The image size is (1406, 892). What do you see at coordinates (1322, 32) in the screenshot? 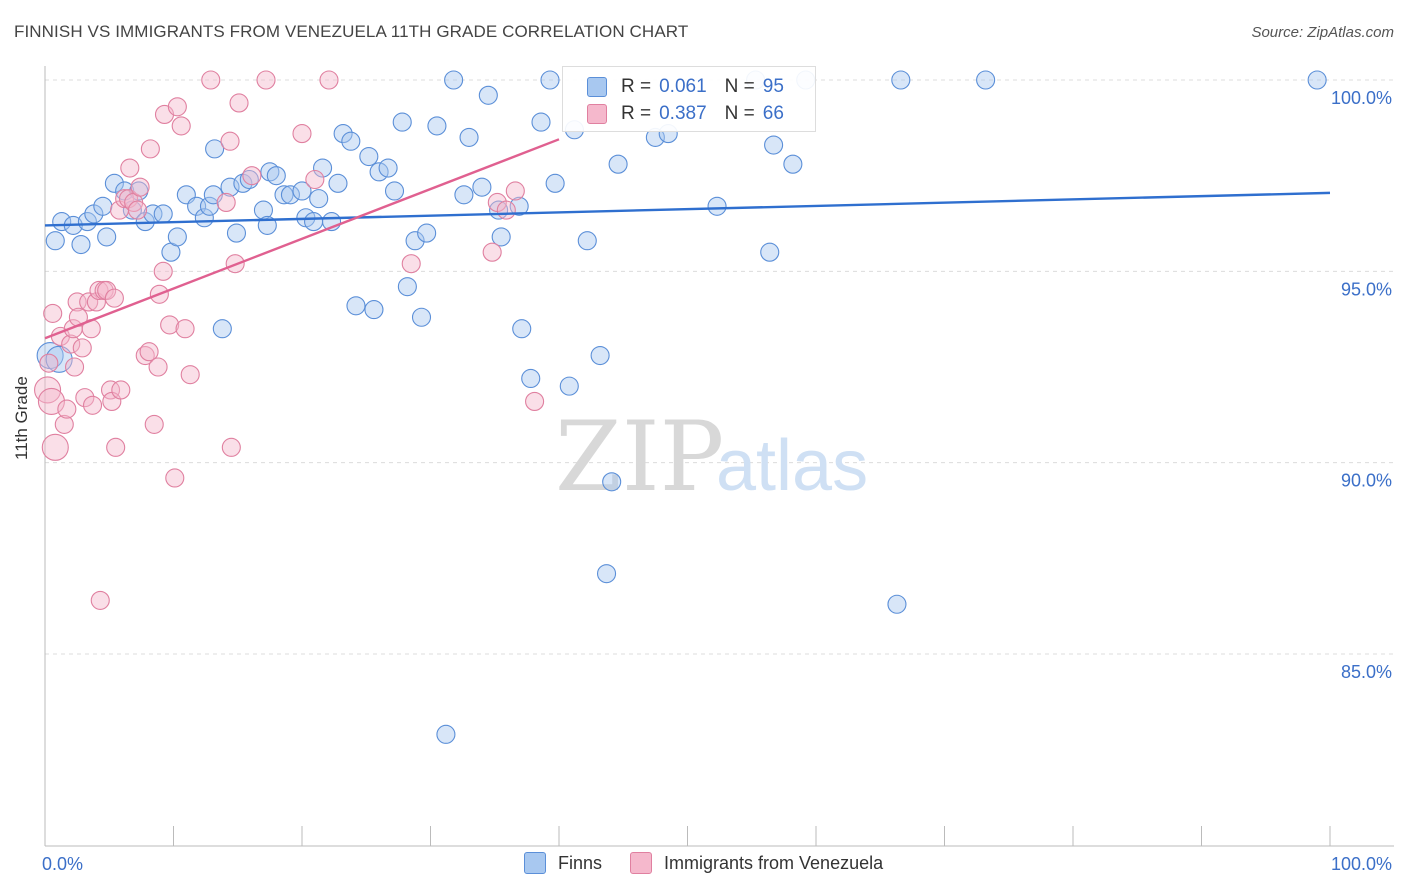
I see `source-label: Source: ZipAtlas.com` at bounding box center [1322, 32].